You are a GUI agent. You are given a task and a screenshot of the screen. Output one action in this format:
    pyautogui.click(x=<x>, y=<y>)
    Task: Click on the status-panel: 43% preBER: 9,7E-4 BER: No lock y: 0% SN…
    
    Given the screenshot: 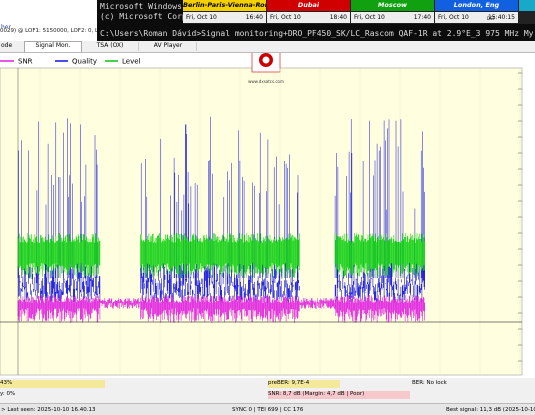 What is the action you would take?
    pyautogui.click(x=267, y=396)
    